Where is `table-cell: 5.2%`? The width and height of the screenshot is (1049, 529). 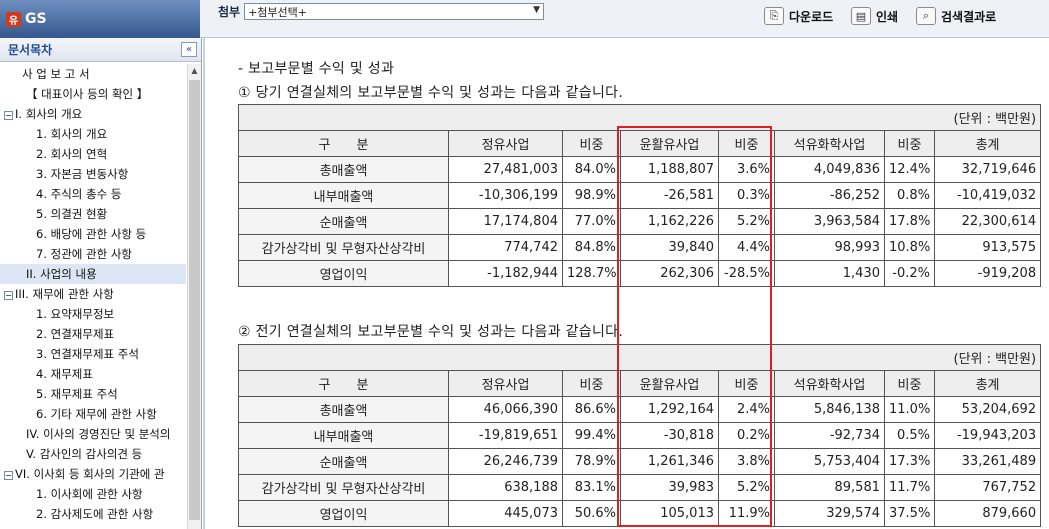 table-cell: 5.2% is located at coordinates (746, 221).